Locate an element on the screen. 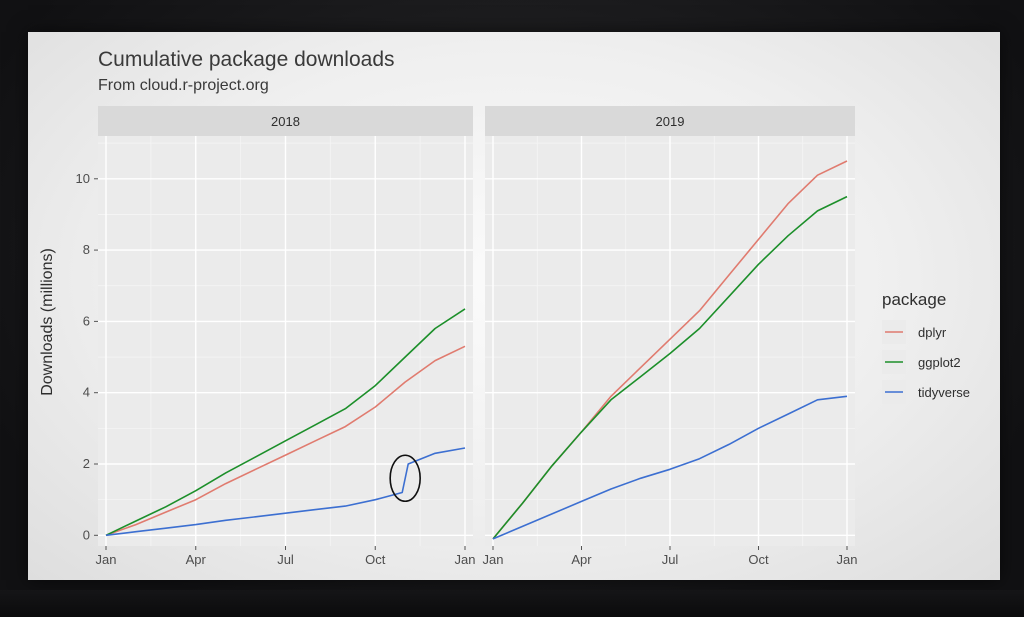 The image size is (1024, 617). facet-label: 2019 is located at coordinates (670, 121).